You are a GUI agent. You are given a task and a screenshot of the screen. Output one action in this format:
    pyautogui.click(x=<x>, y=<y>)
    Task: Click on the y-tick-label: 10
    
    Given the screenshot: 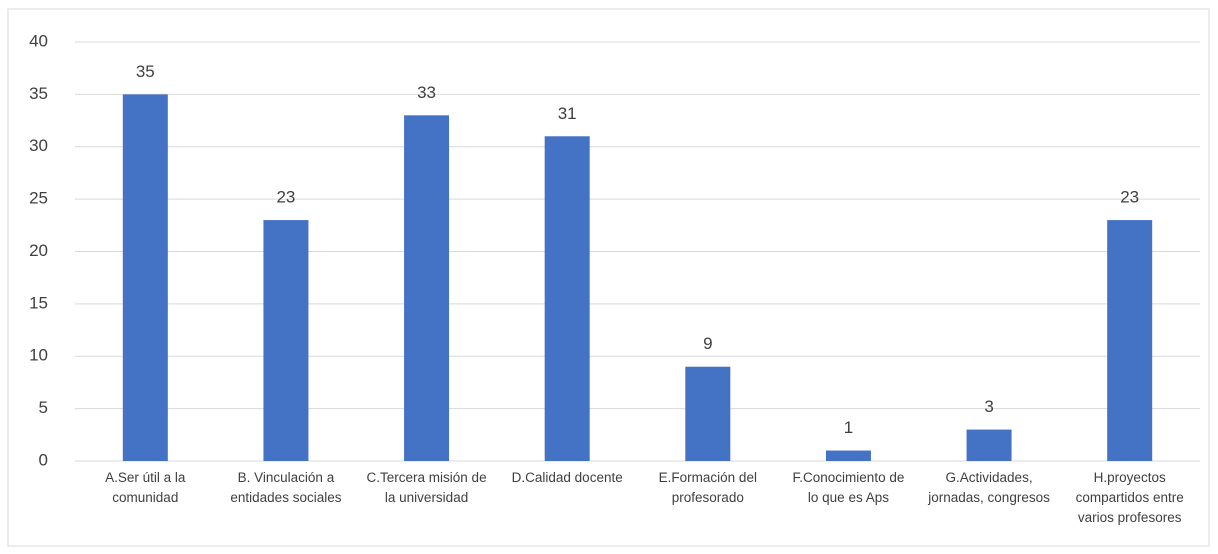 What is the action you would take?
    pyautogui.click(x=38, y=355)
    